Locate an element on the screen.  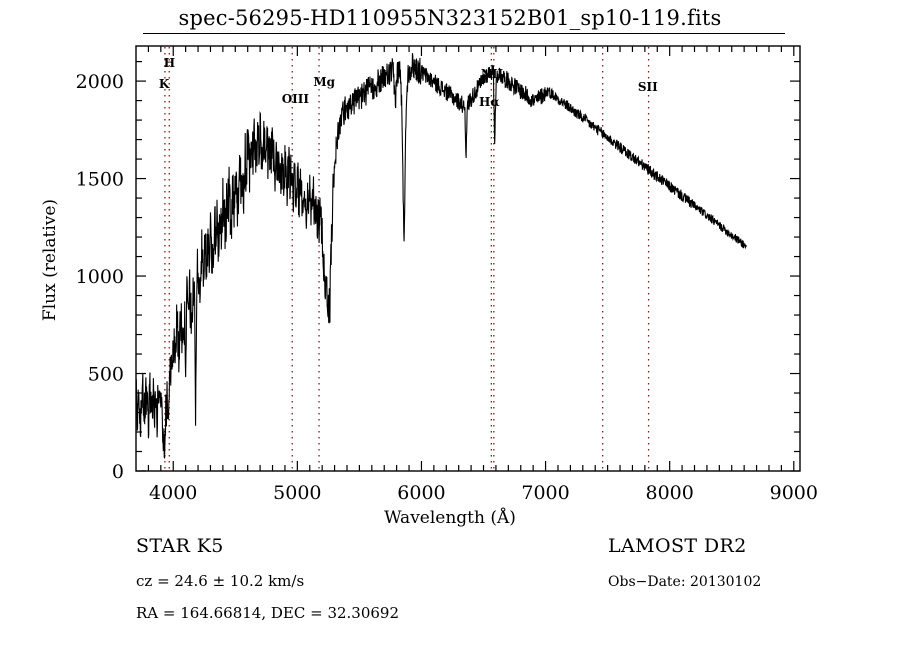
x-axis-title: Wavelength (Å) is located at coordinates (450, 518).